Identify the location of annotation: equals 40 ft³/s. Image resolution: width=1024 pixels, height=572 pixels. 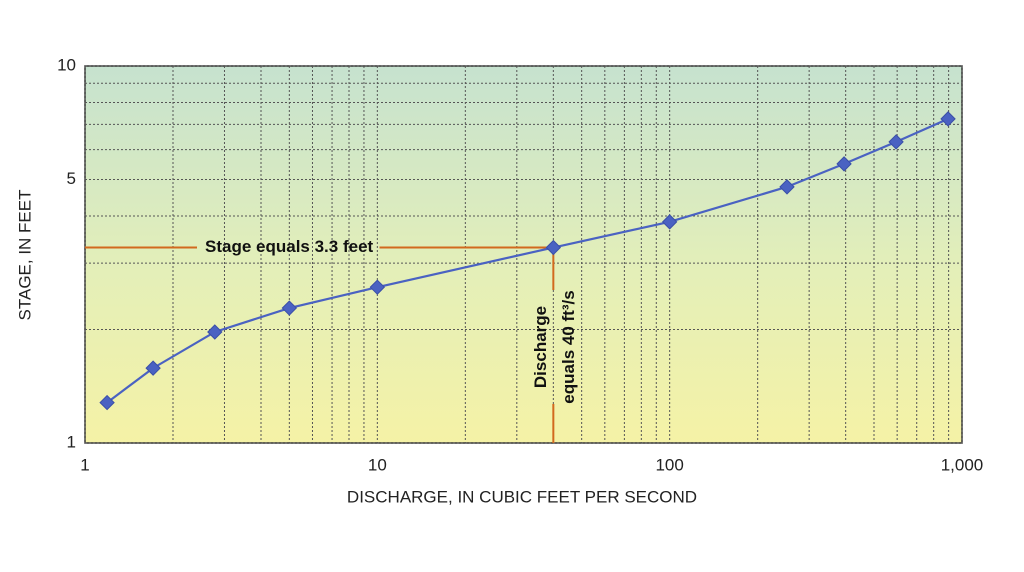
(568, 346).